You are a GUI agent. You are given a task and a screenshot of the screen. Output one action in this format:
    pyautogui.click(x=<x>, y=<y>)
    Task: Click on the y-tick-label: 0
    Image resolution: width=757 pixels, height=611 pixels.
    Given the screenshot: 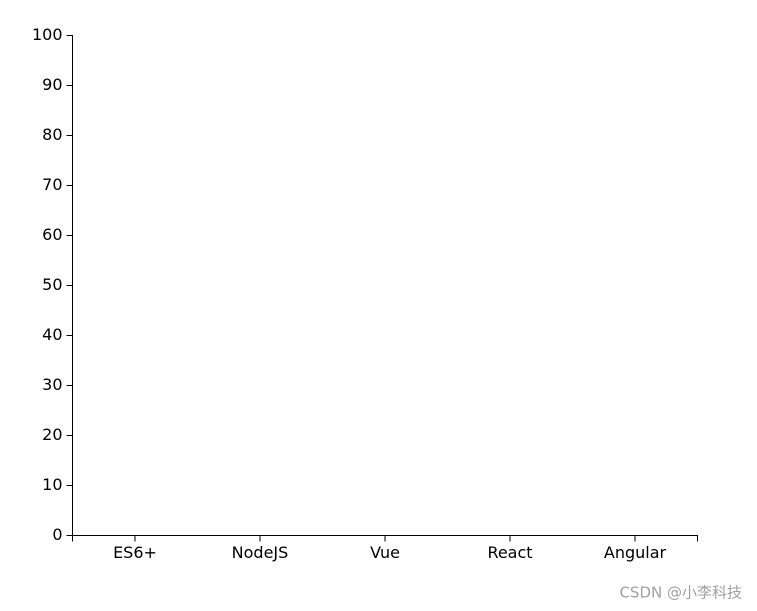 What is the action you would take?
    pyautogui.click(x=57, y=534)
    